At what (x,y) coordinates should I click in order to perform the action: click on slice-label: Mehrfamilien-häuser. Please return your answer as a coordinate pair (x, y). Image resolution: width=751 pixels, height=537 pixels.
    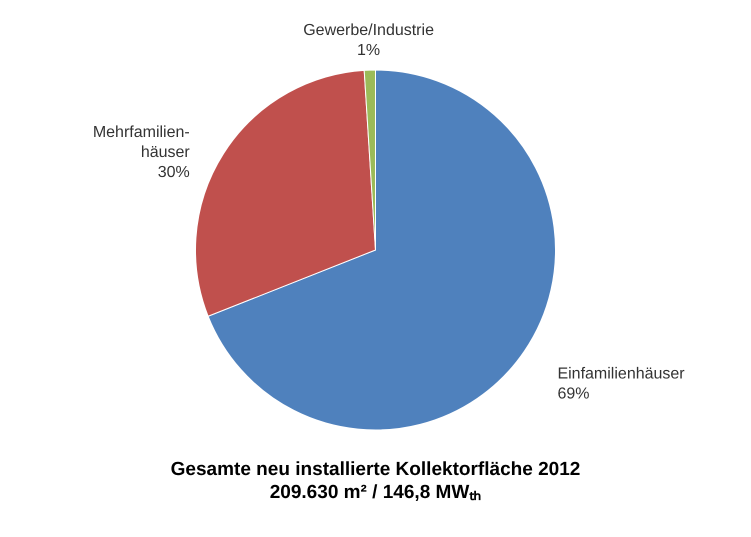
    Looking at the image, I should click on (141, 143).